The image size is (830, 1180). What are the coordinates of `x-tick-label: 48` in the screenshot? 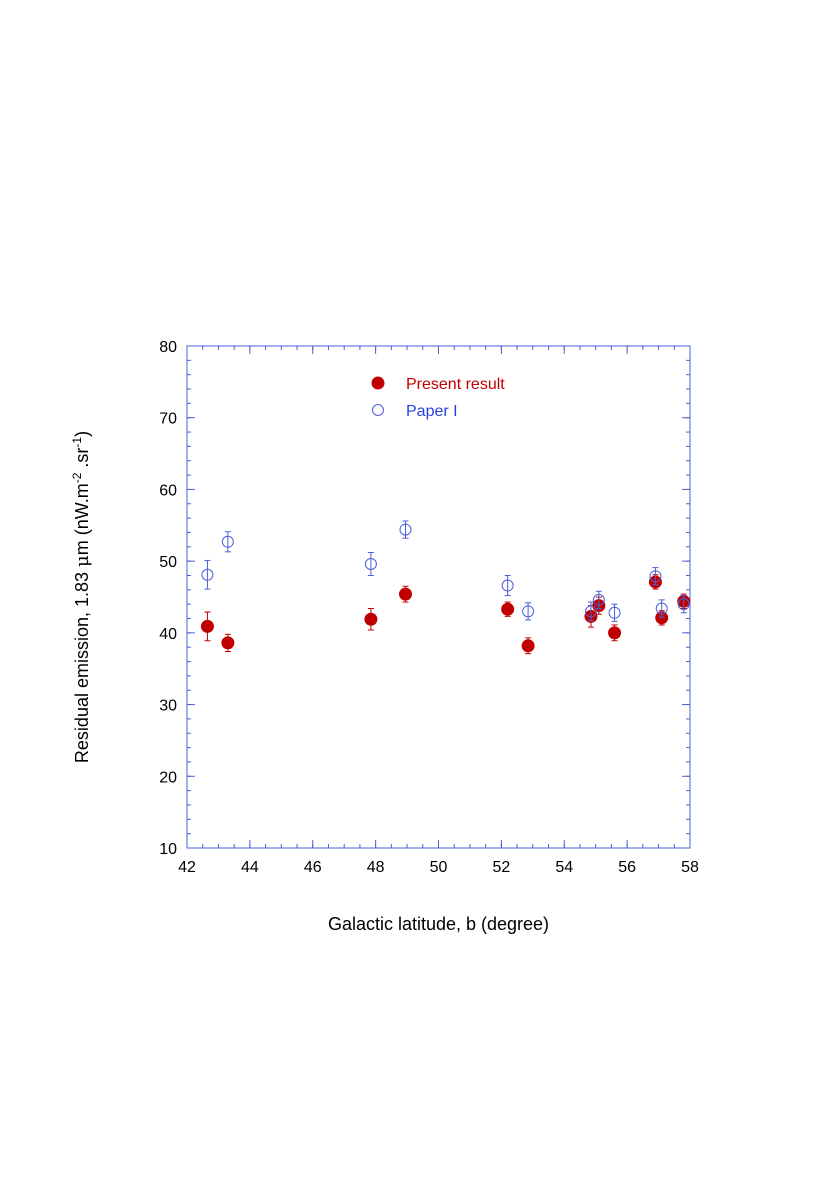 It's located at (376, 867).